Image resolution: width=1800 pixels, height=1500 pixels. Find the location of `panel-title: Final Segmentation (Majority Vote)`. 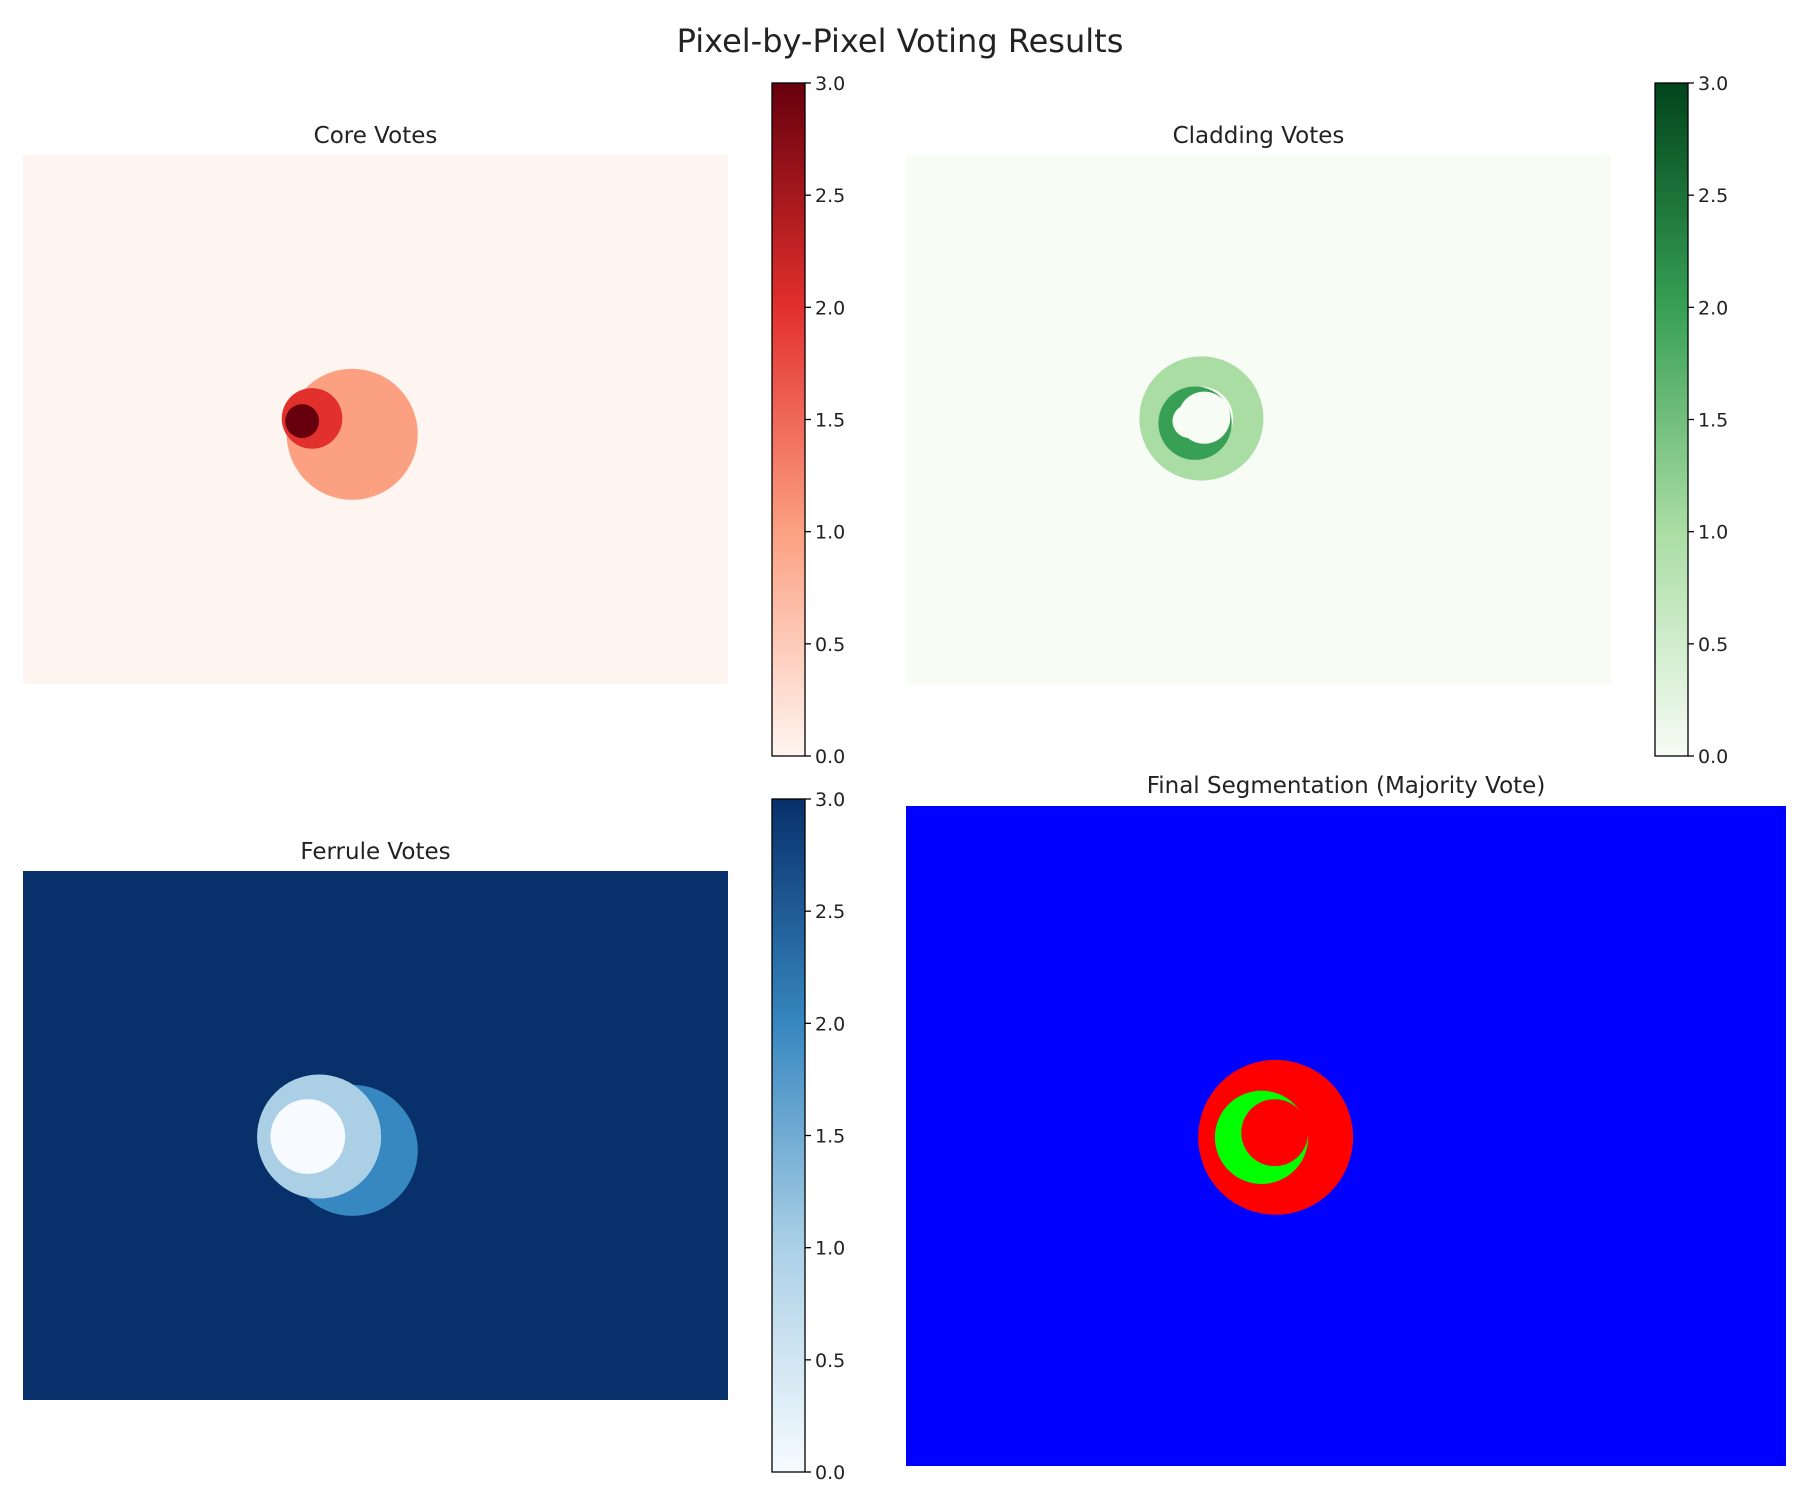

panel-title: Final Segmentation (Majority Vote) is located at coordinates (1346, 786).